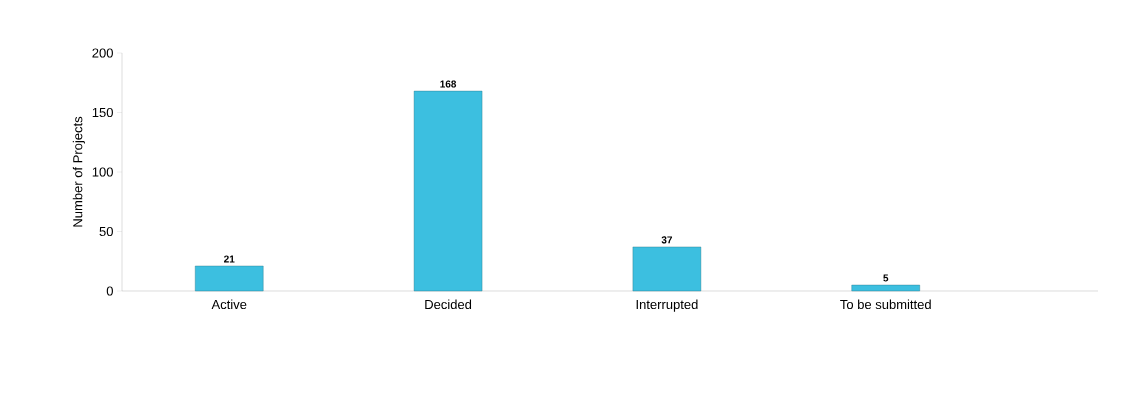  I want to click on data-label: 168, so click(448, 84).